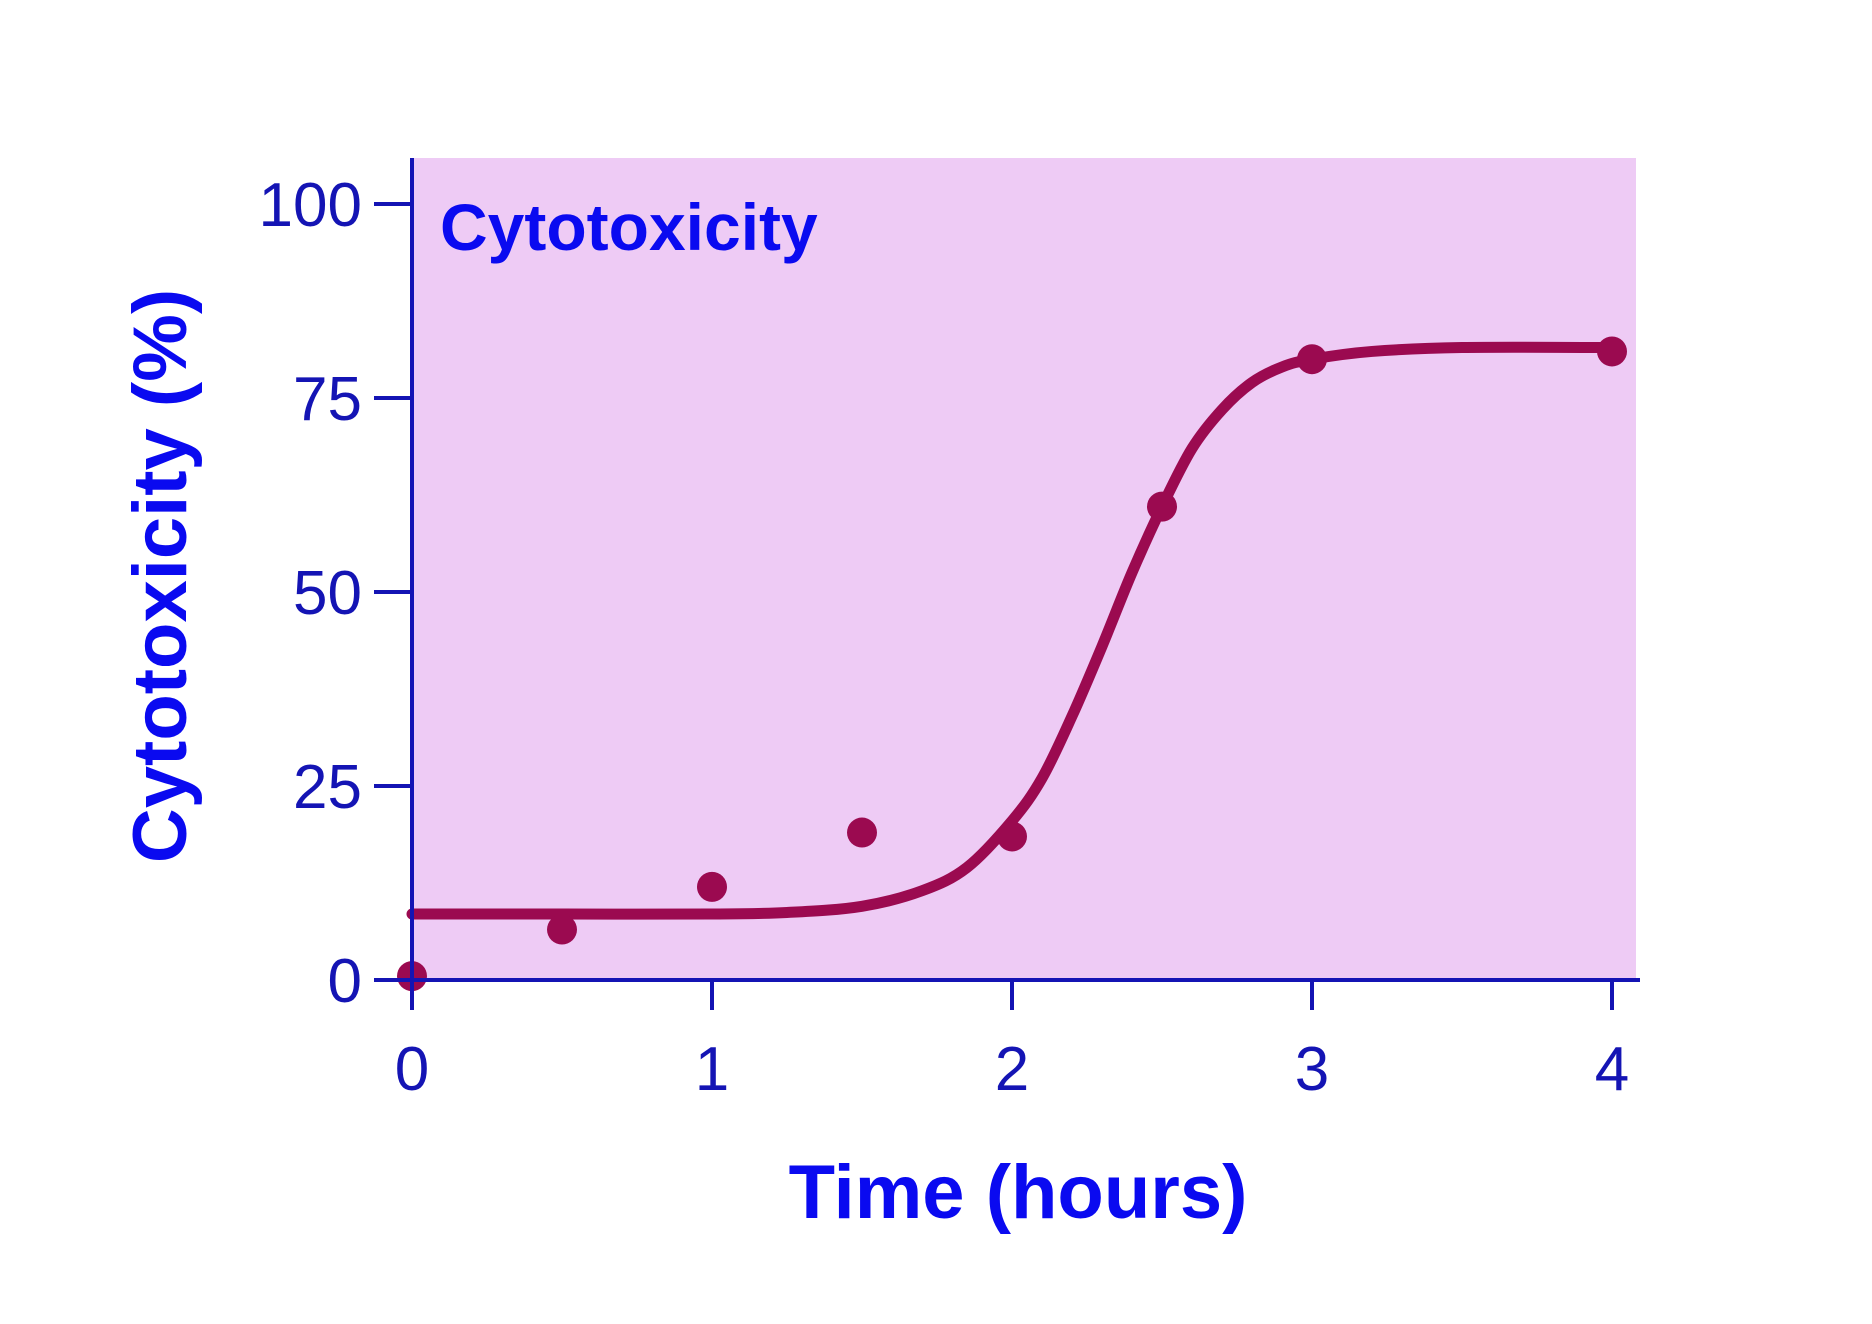 The width and height of the screenshot is (1872, 1324). I want to click on x-tick-label: 4, so click(1612, 1069).